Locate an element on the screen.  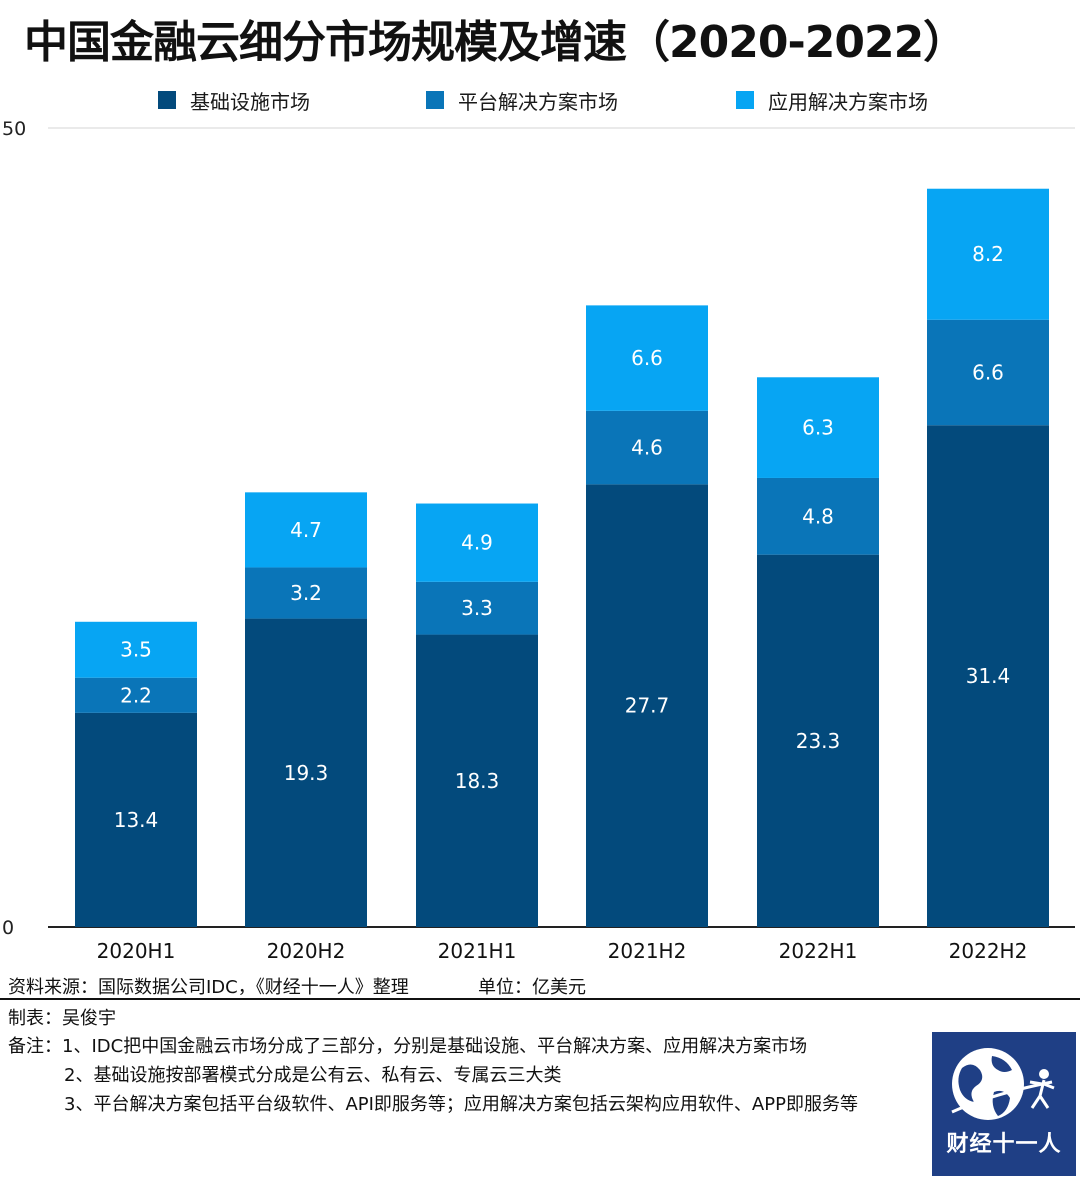
data-label-infra: 27.7 is located at coordinates (647, 706).